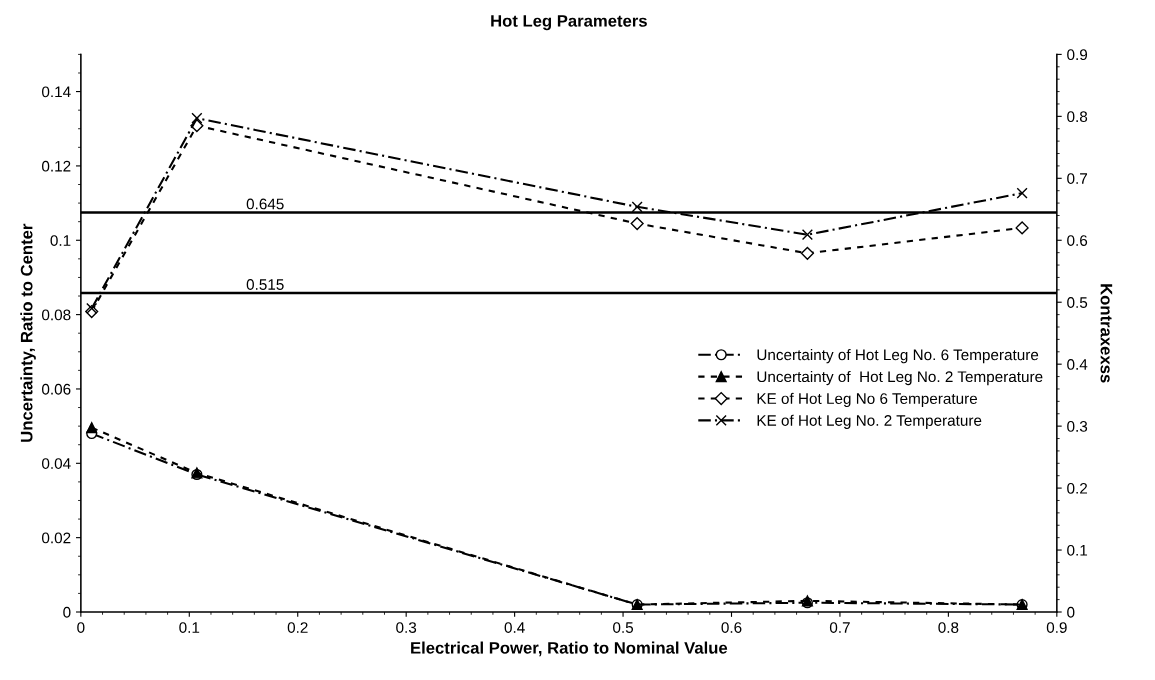  Describe the element at coordinates (1077, 55) in the screenshot. I see `y2-tick-label: 0.9` at that location.